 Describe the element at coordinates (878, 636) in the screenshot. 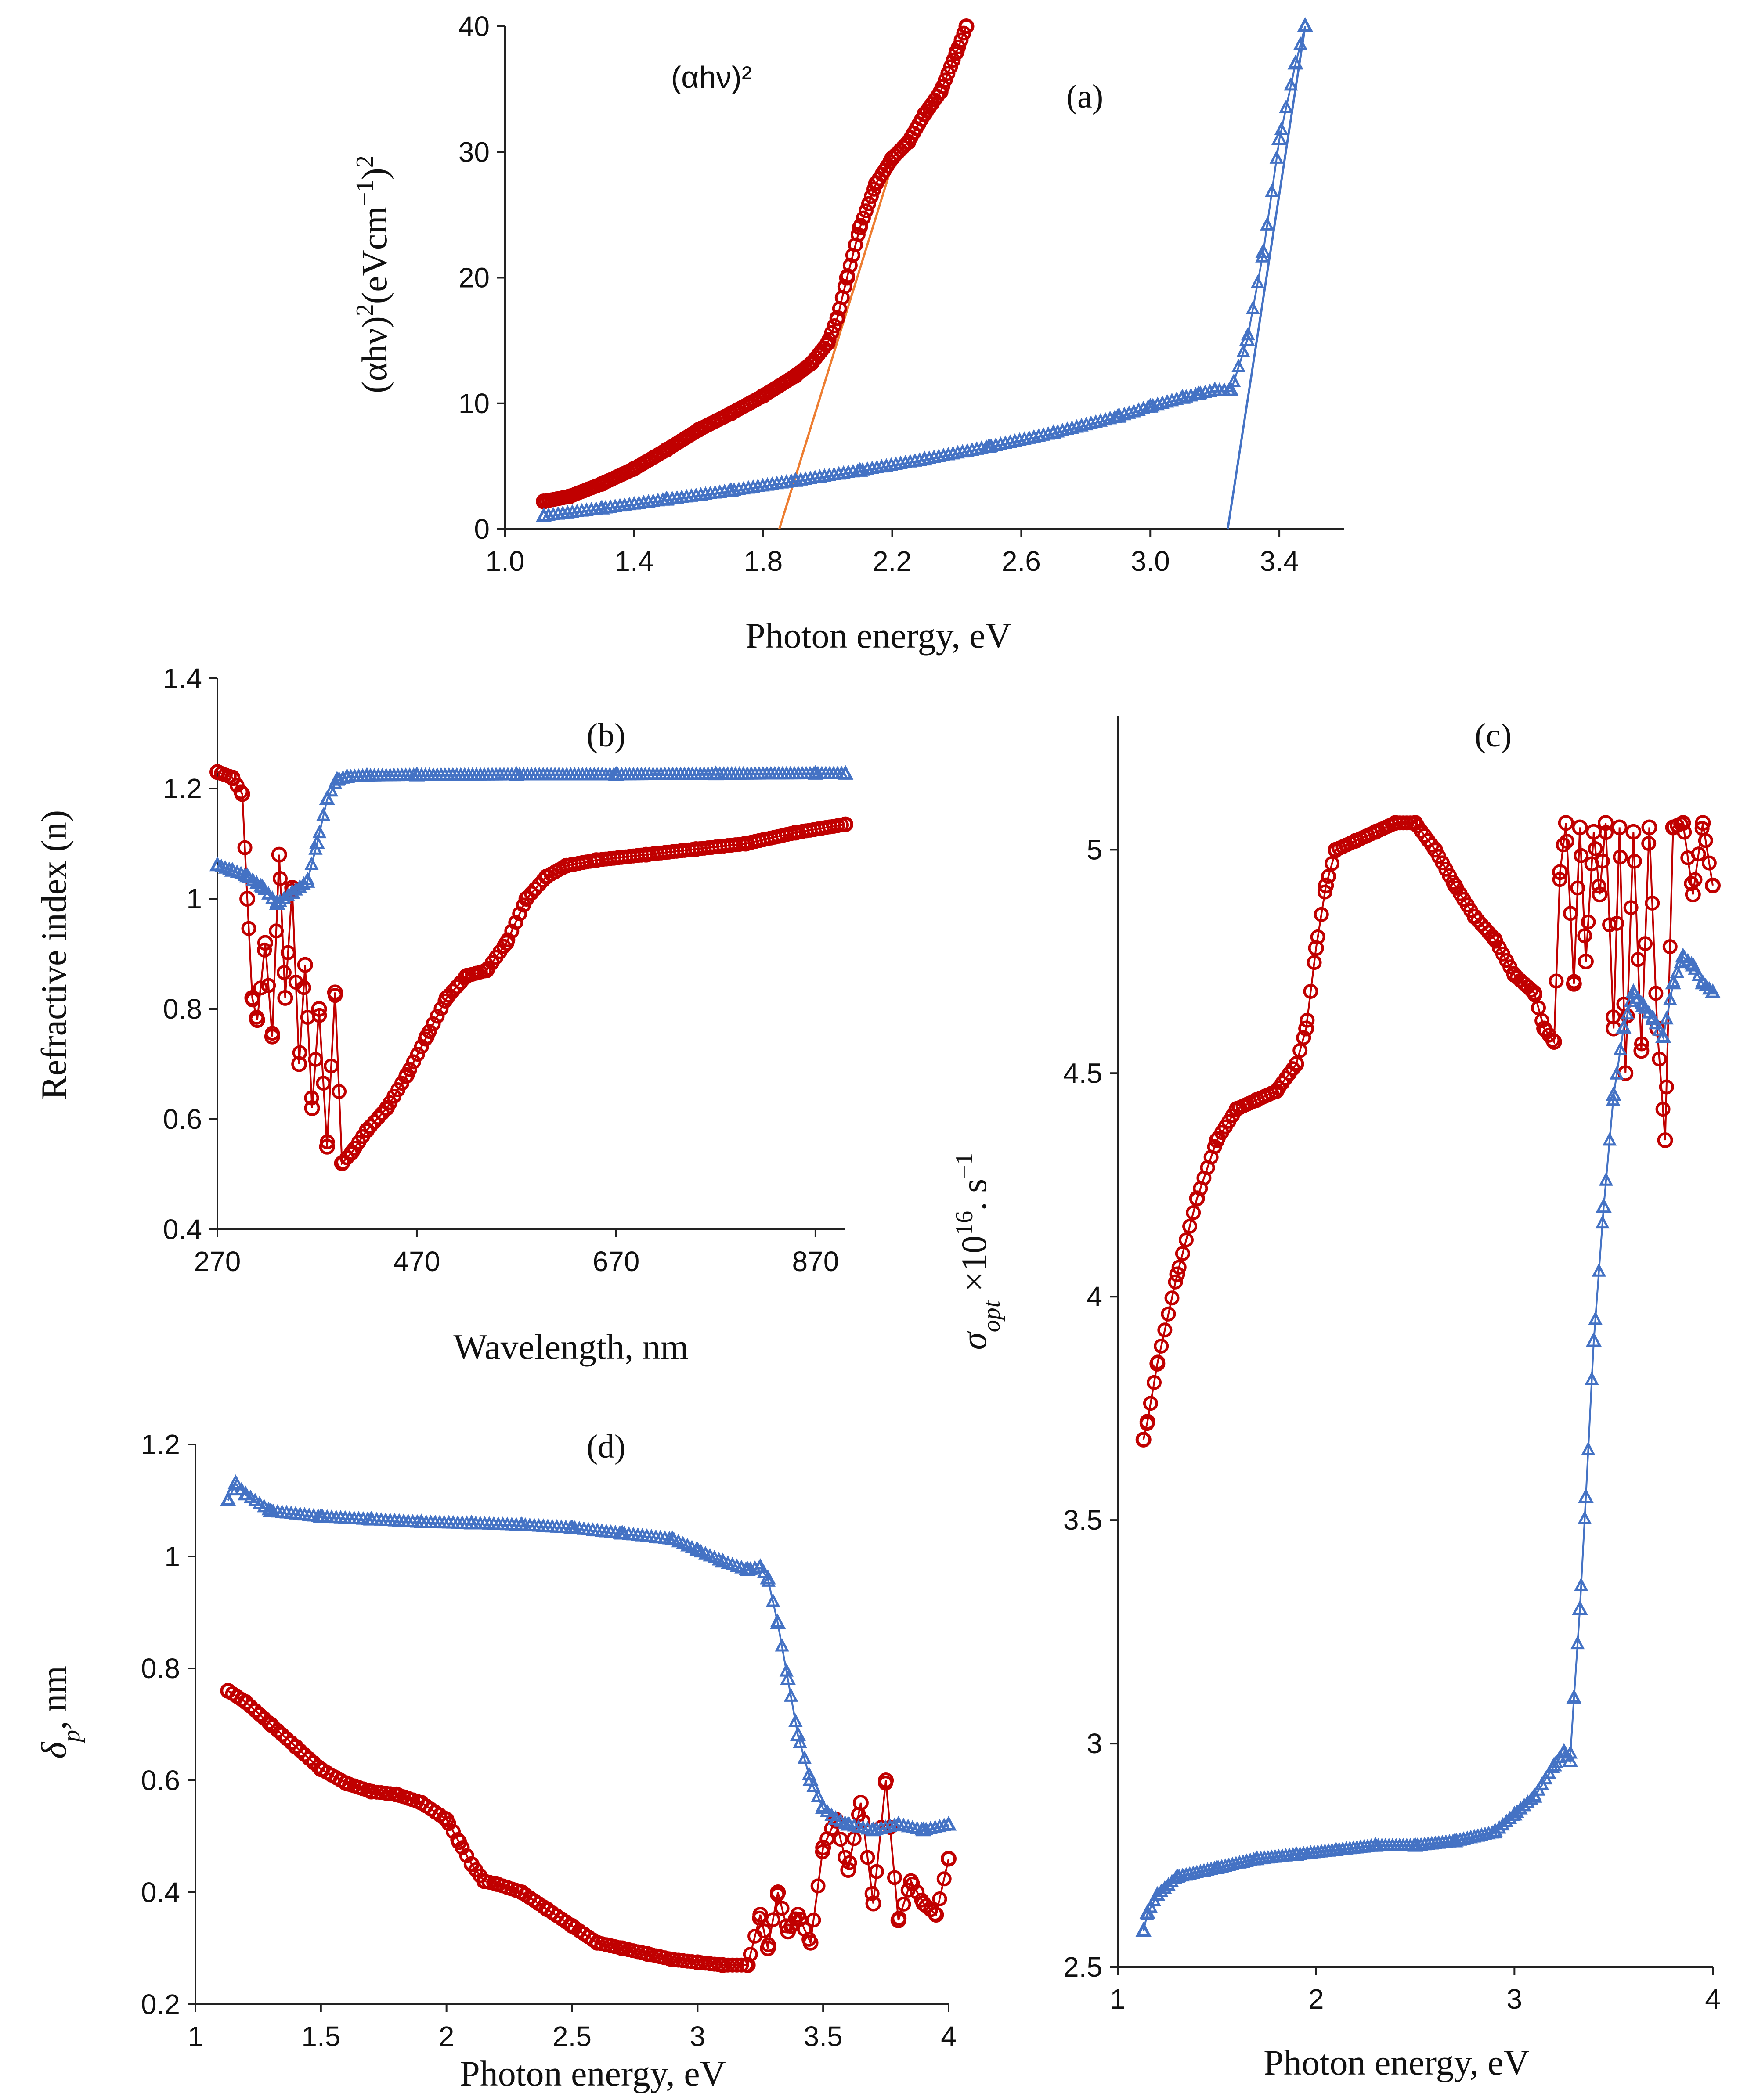

I see `x-axis-label: Photon energy, eV` at that location.